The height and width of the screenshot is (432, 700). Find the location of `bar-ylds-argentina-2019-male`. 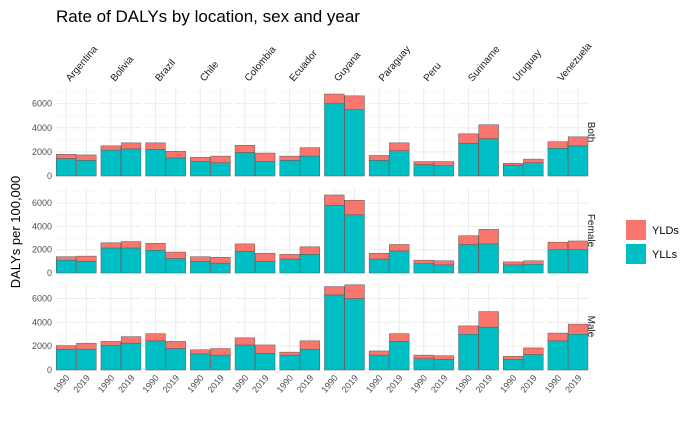

bar-ylds-argentina-2019-male is located at coordinates (86, 346).